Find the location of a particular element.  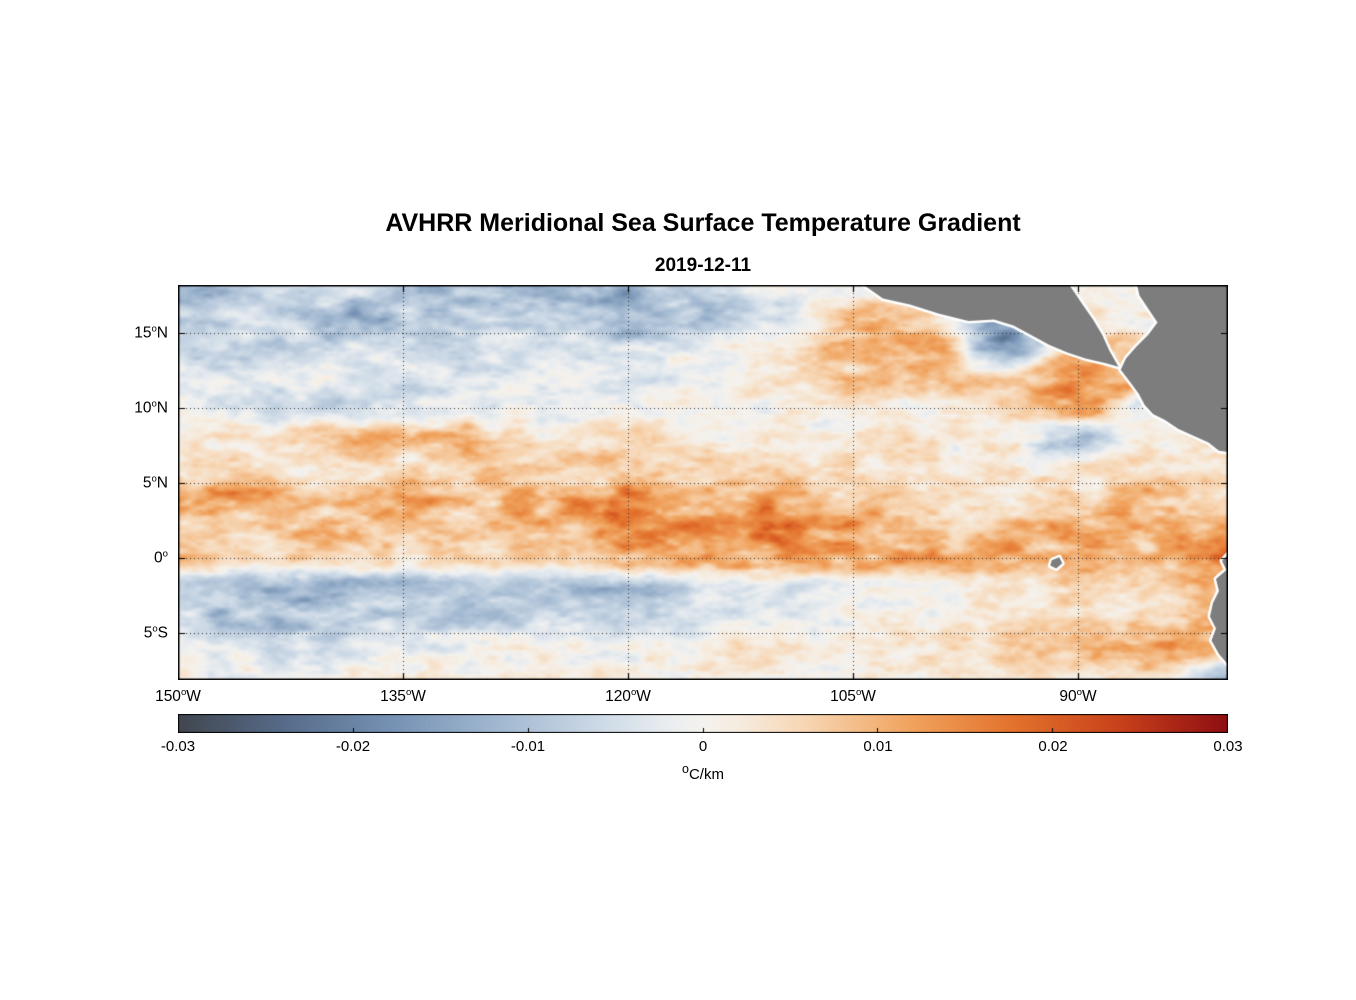

y-tick-label: 15oN is located at coordinates (151, 332).